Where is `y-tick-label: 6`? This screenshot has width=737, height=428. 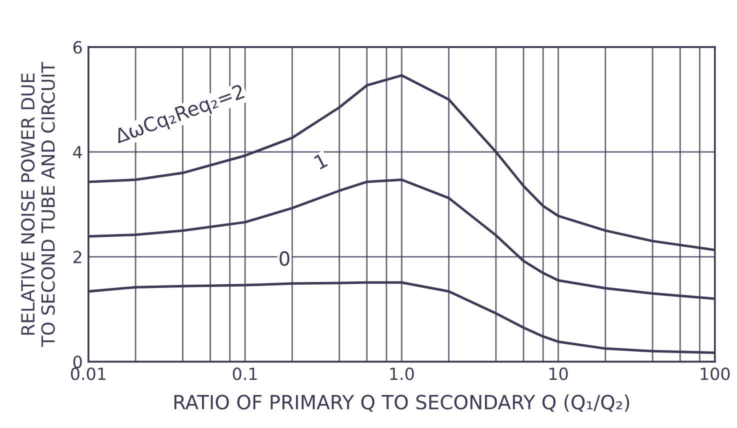 y-tick-label: 6 is located at coordinates (77, 47).